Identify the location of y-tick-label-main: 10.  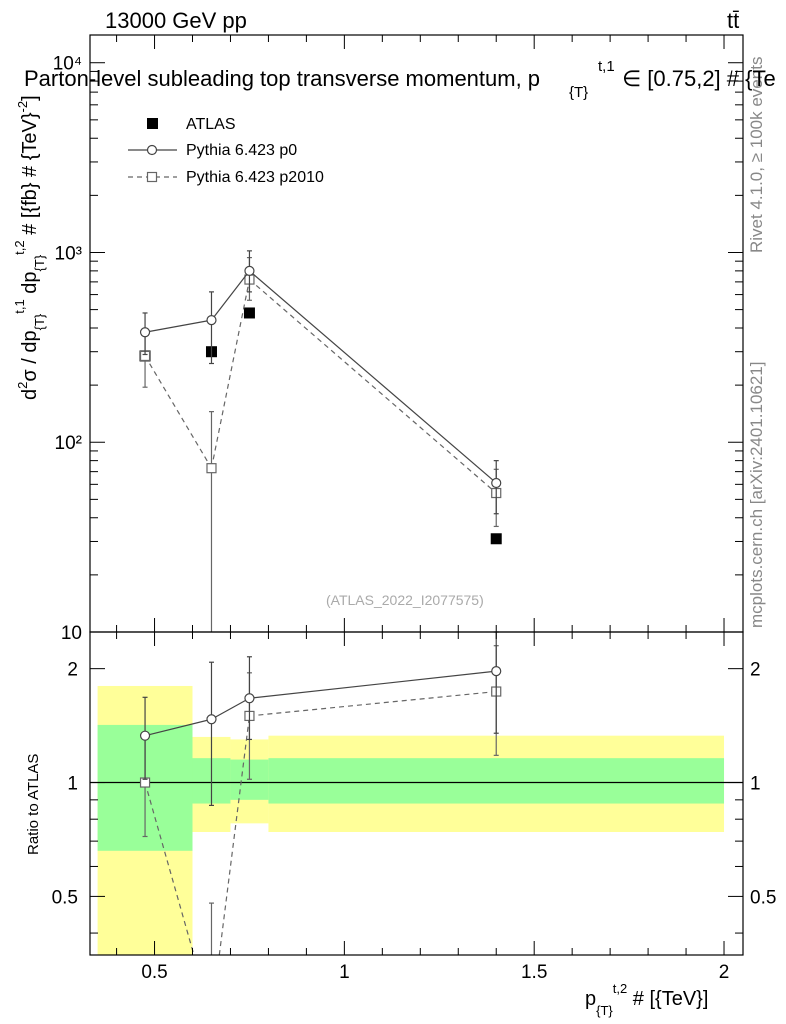
(71, 633).